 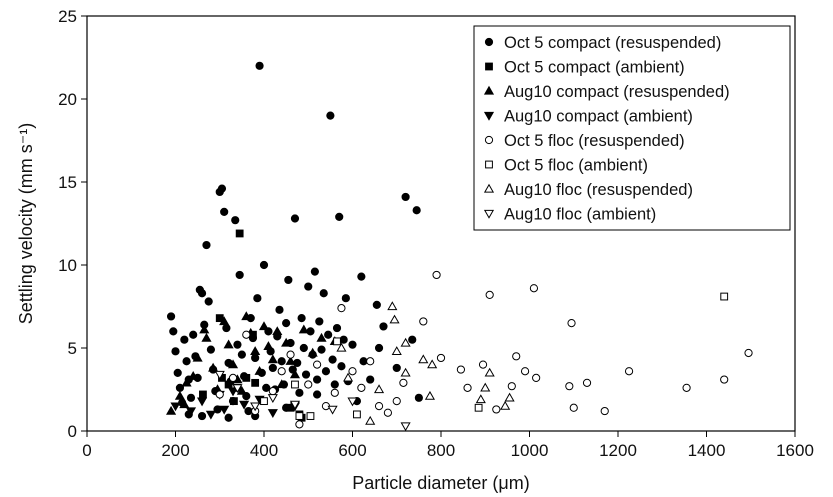 What do you see at coordinates (530, 450) in the screenshot?
I see `x-tick-label: 1000` at bounding box center [530, 450].